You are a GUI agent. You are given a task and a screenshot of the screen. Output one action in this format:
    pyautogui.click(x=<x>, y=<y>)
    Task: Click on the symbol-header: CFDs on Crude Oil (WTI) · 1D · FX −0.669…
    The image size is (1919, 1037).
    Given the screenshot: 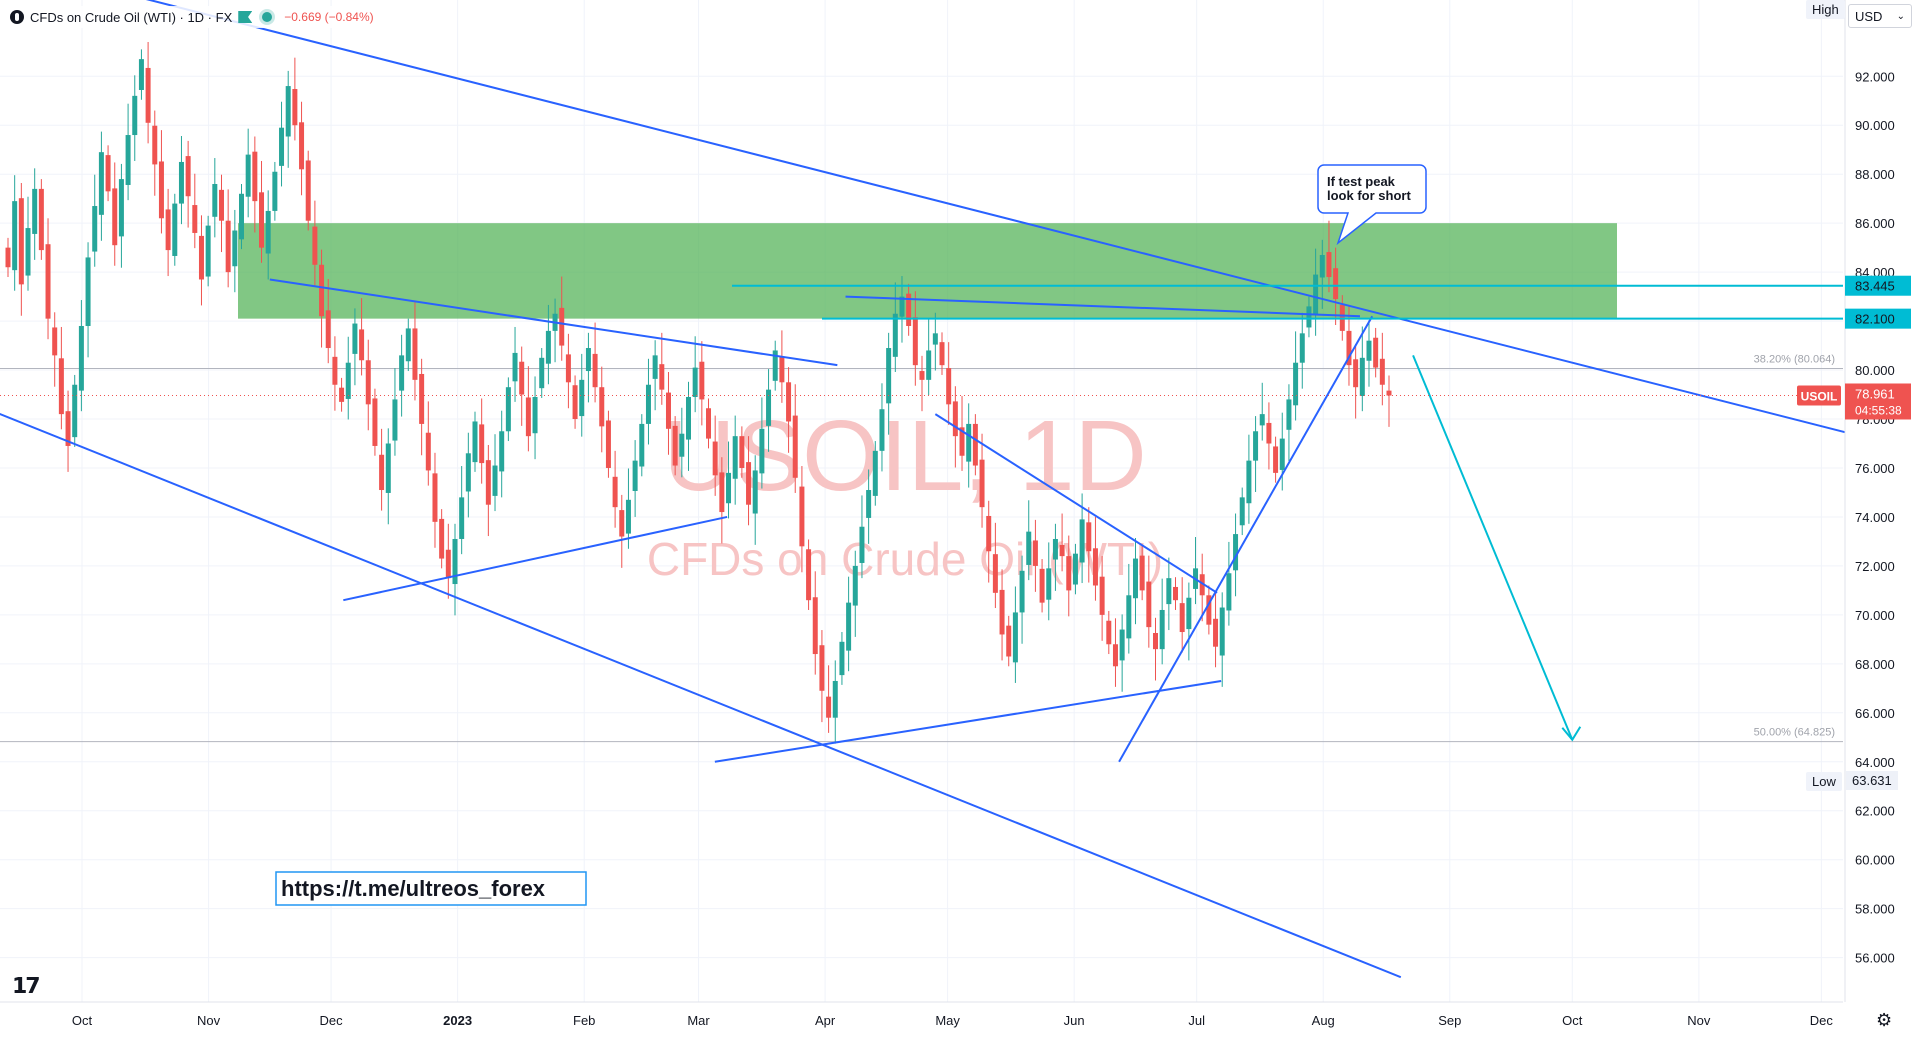 What is the action you would take?
    pyautogui.click(x=192, y=17)
    